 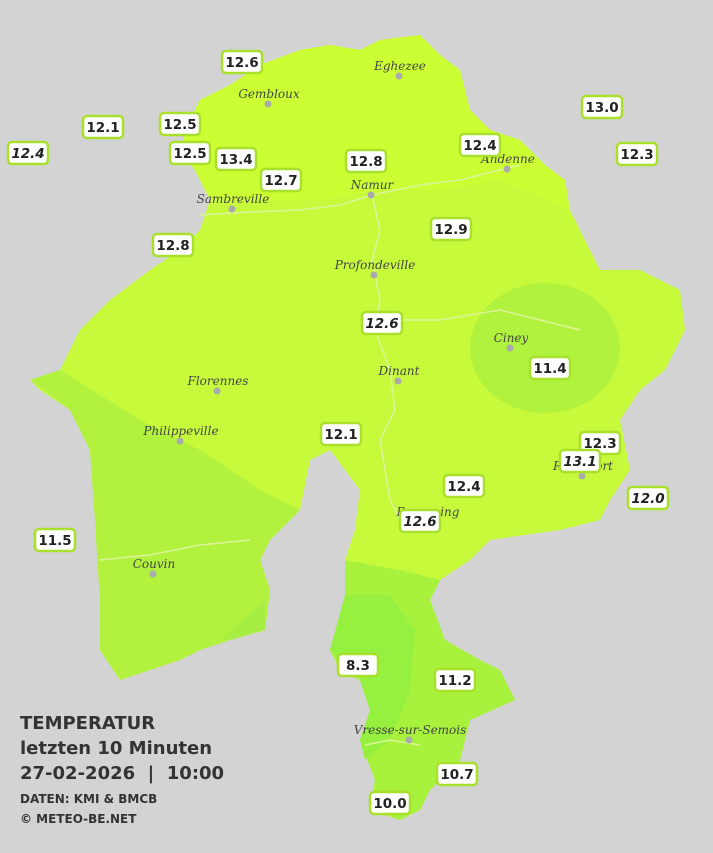 I want to click on station-temp: 8.3, so click(x=358, y=666).